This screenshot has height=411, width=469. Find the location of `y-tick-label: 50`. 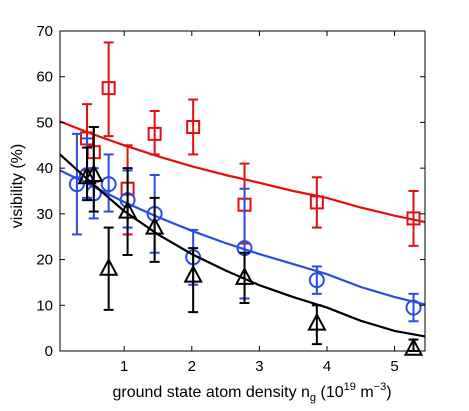

y-tick-label: 50 is located at coordinates (44, 122).